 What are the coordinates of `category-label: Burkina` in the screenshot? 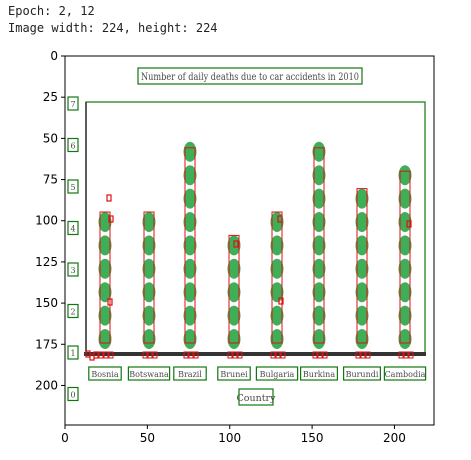 It's located at (319, 374).